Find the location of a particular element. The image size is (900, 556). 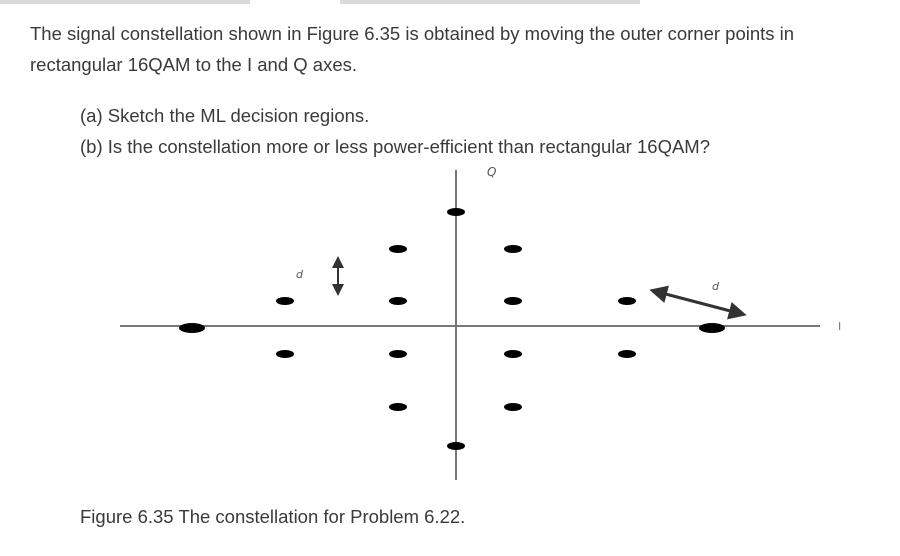

distance-label-left: d is located at coordinates (300, 274).